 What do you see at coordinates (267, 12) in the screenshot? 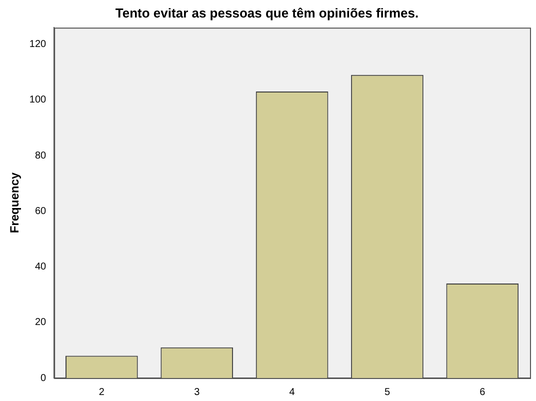
I see `chart-title: Tento evitar as pessoas que têm opiniões firmes.` at bounding box center [267, 12].